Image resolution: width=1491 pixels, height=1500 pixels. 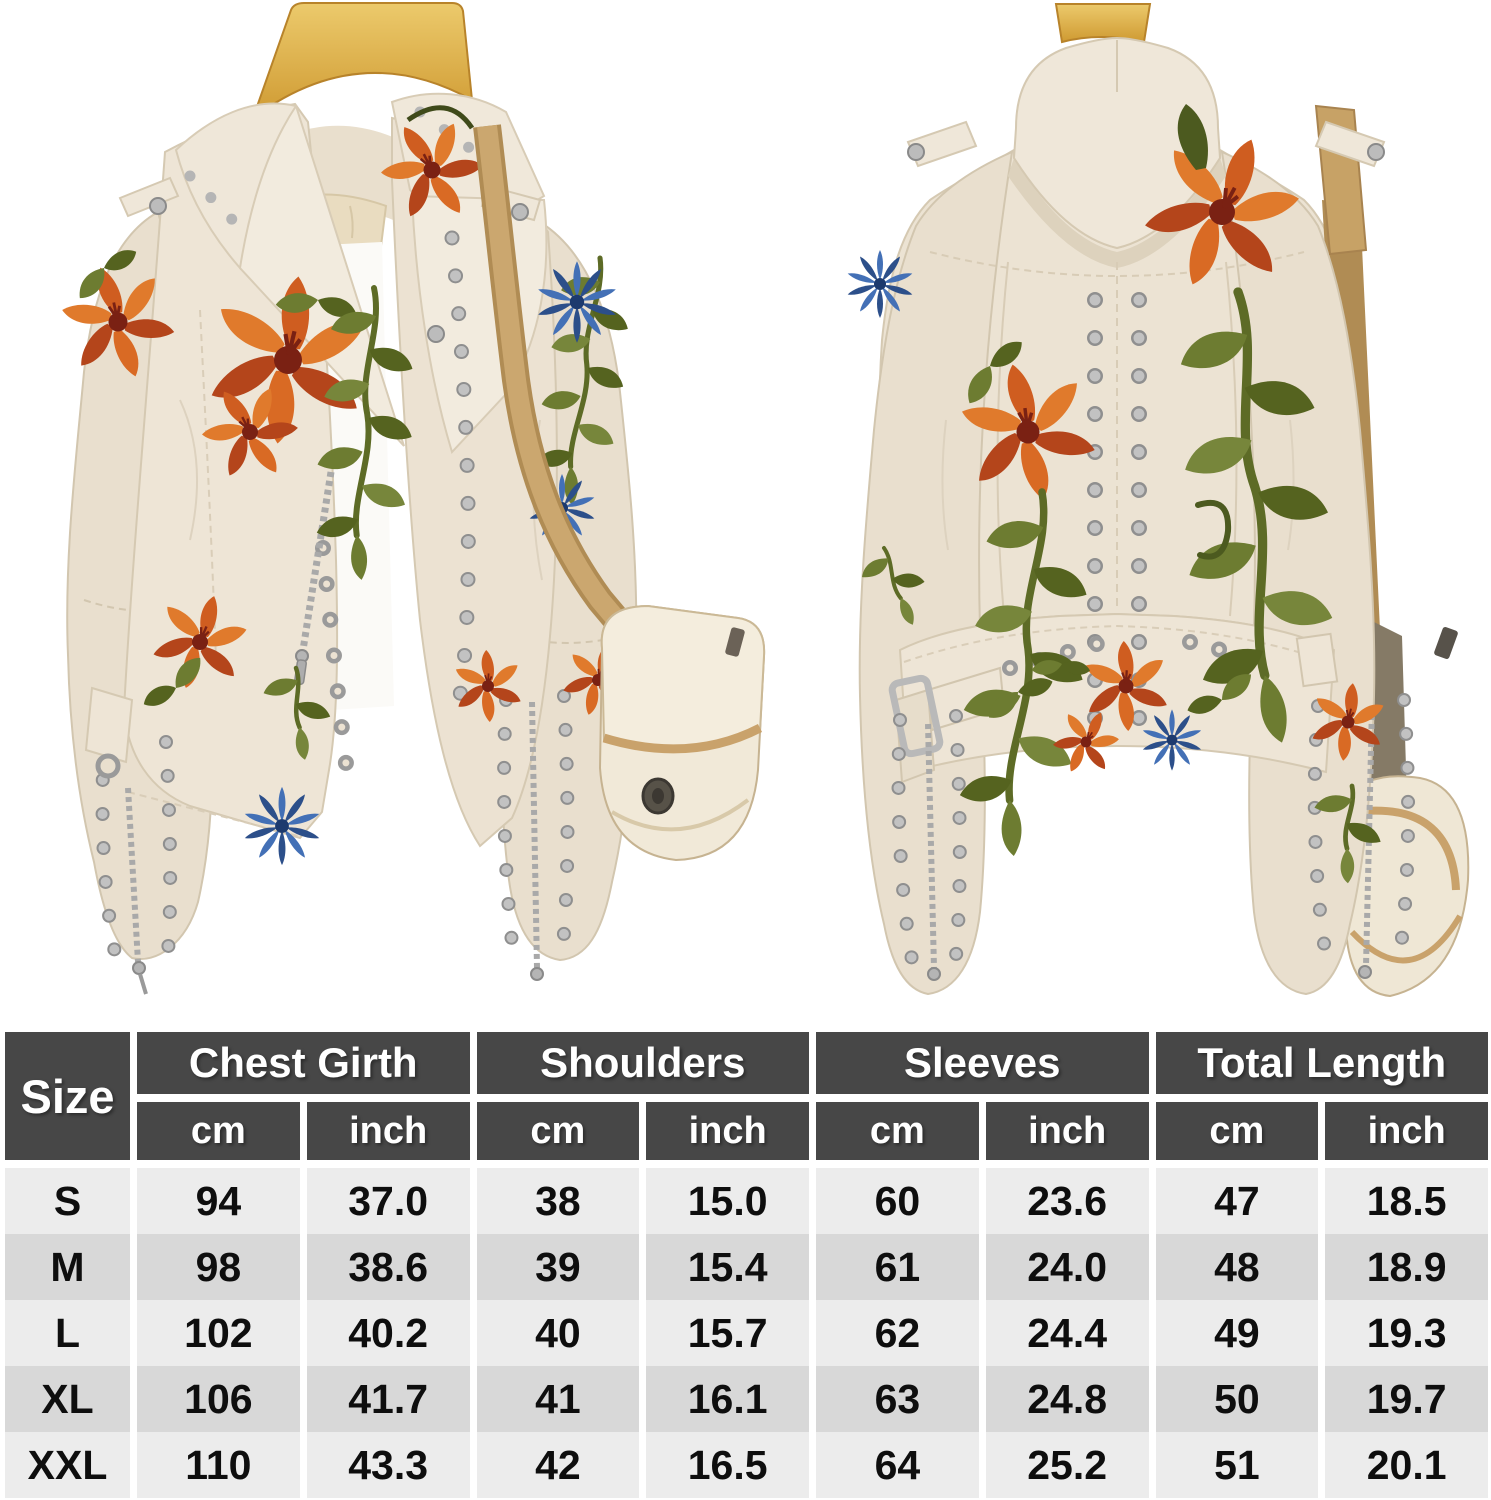 What do you see at coordinates (1406, 1131) in the screenshot?
I see `unit-header-length-inch: inch` at bounding box center [1406, 1131].